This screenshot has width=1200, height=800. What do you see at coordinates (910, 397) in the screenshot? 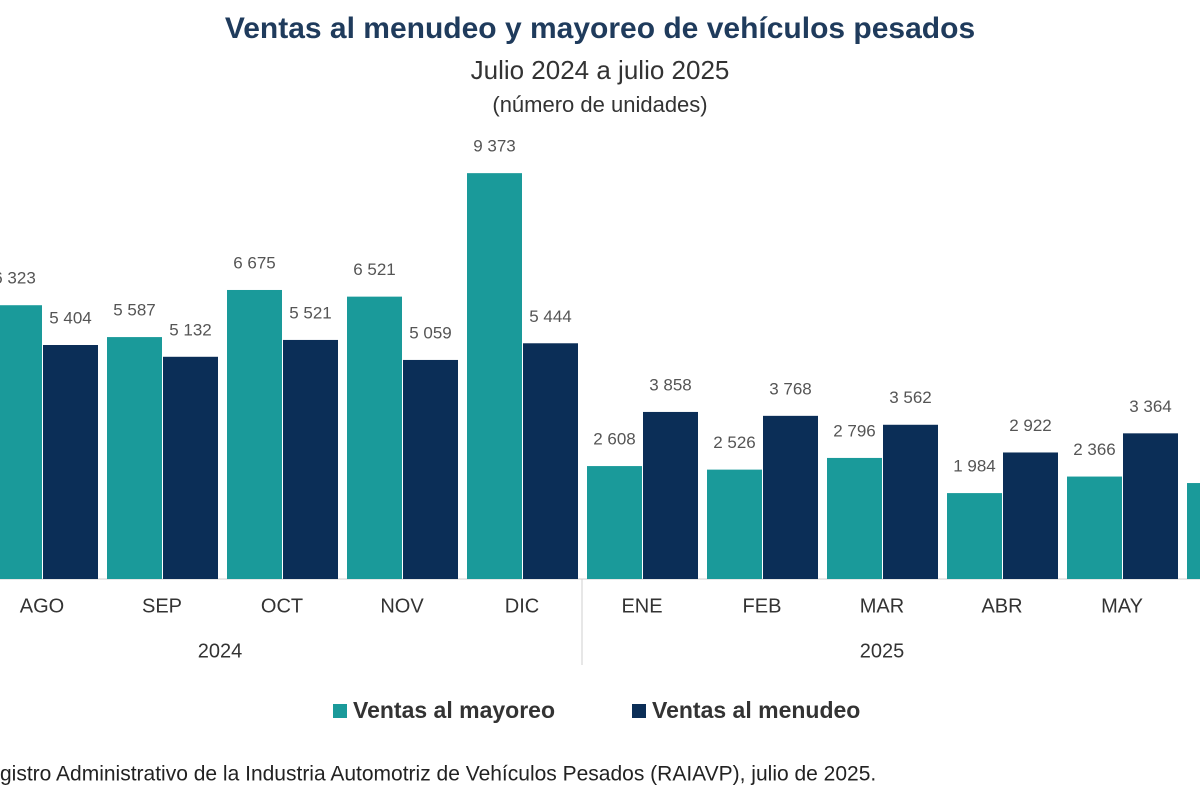
I see `value-label: 3 562` at bounding box center [910, 397].